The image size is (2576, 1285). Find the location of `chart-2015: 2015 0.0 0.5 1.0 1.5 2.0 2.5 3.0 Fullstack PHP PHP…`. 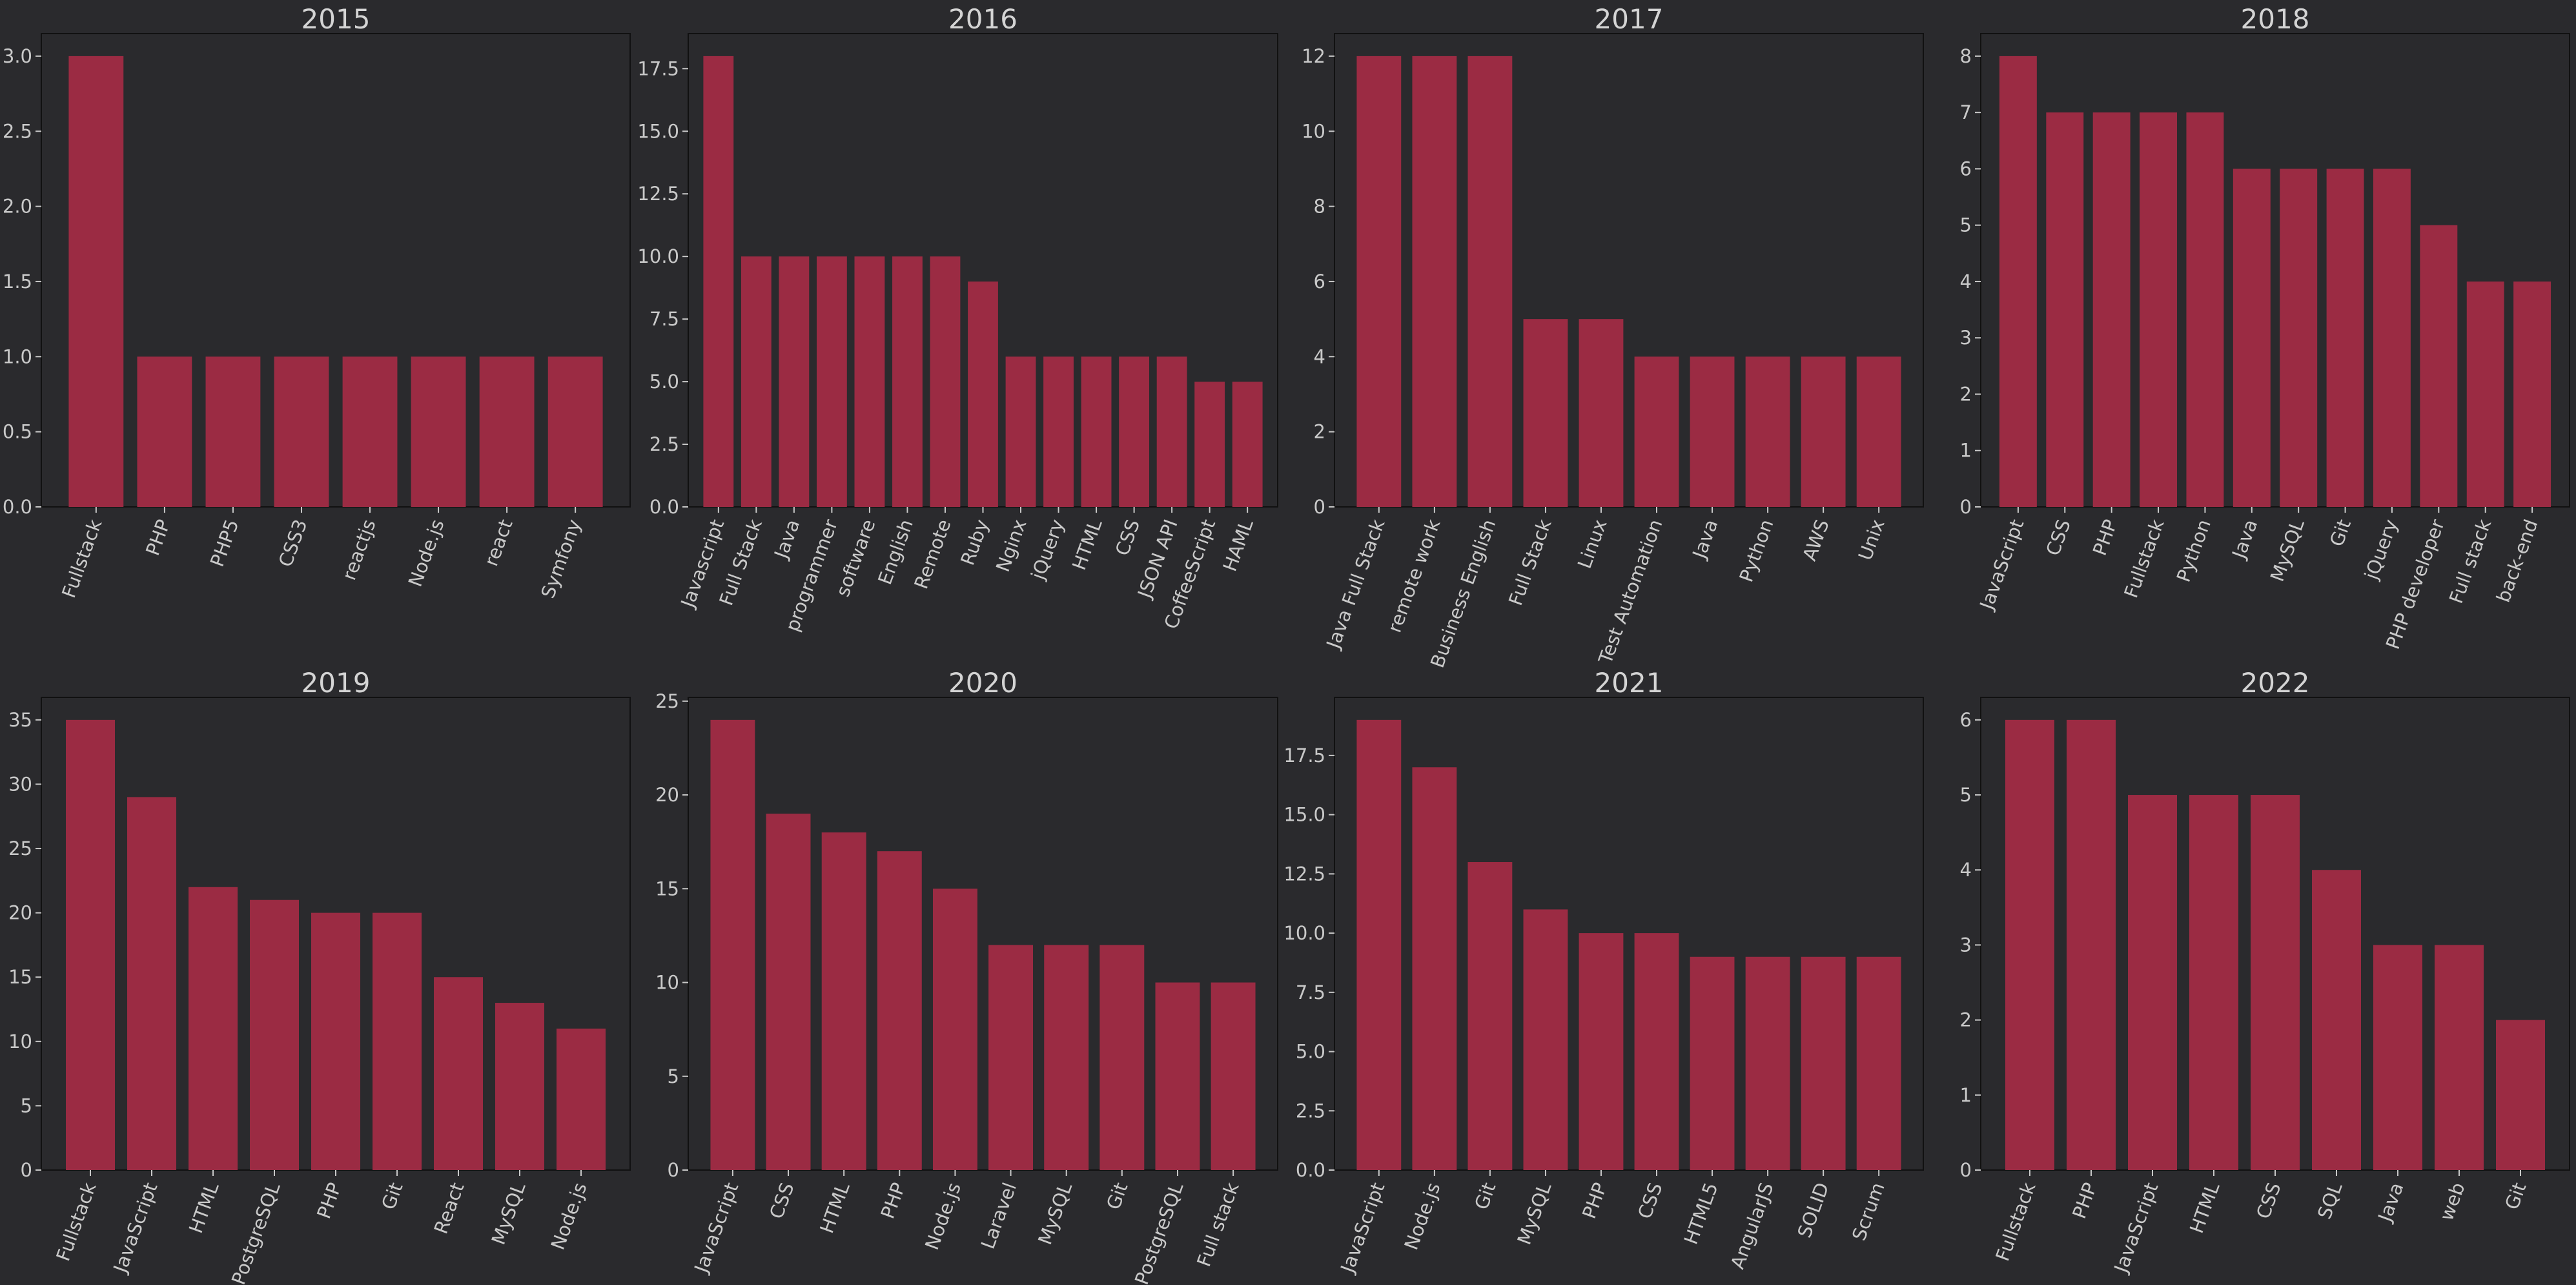

chart-2015: 2015 0.0 0.5 1.0 1.5 2.0 2.5 3.0 Fullstack PHP PHP… is located at coordinates (317, 302).